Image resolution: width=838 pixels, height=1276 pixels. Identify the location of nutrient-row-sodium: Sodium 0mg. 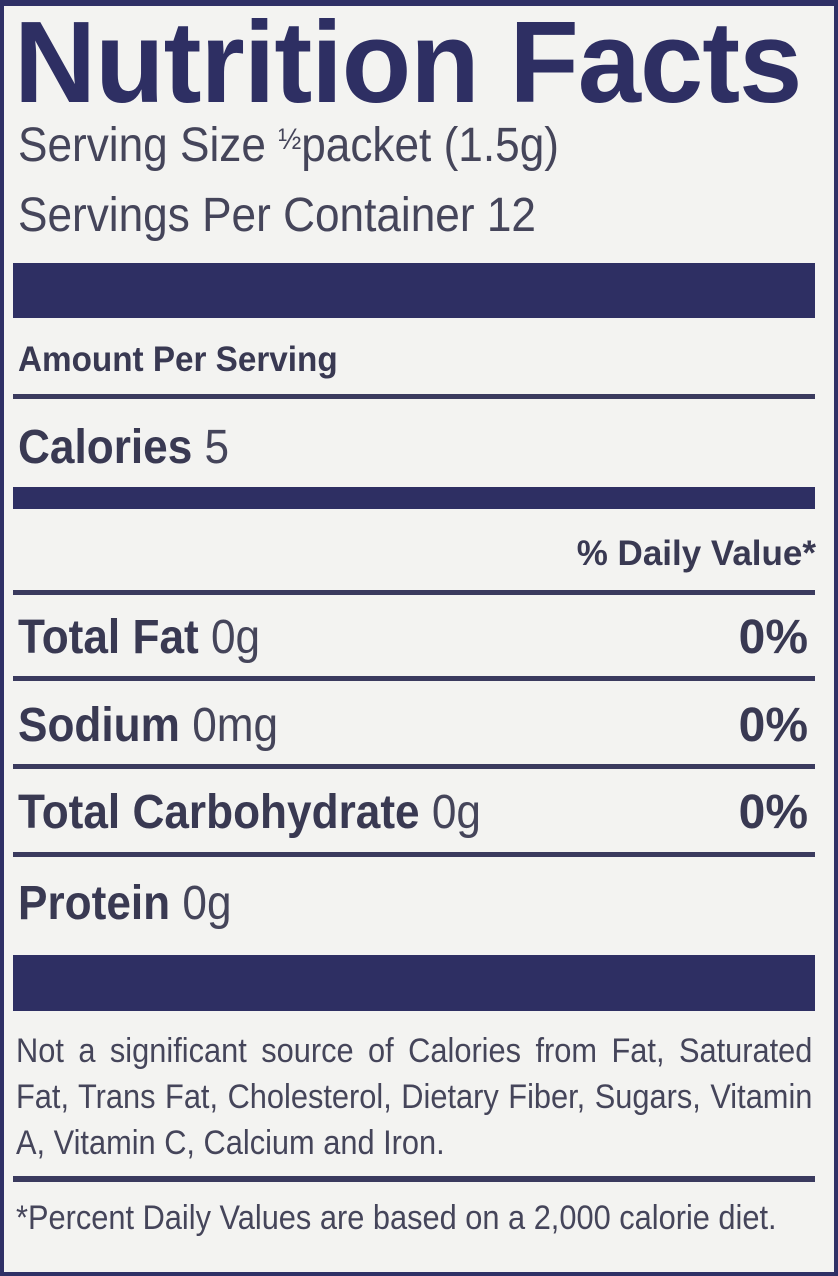
(148, 726).